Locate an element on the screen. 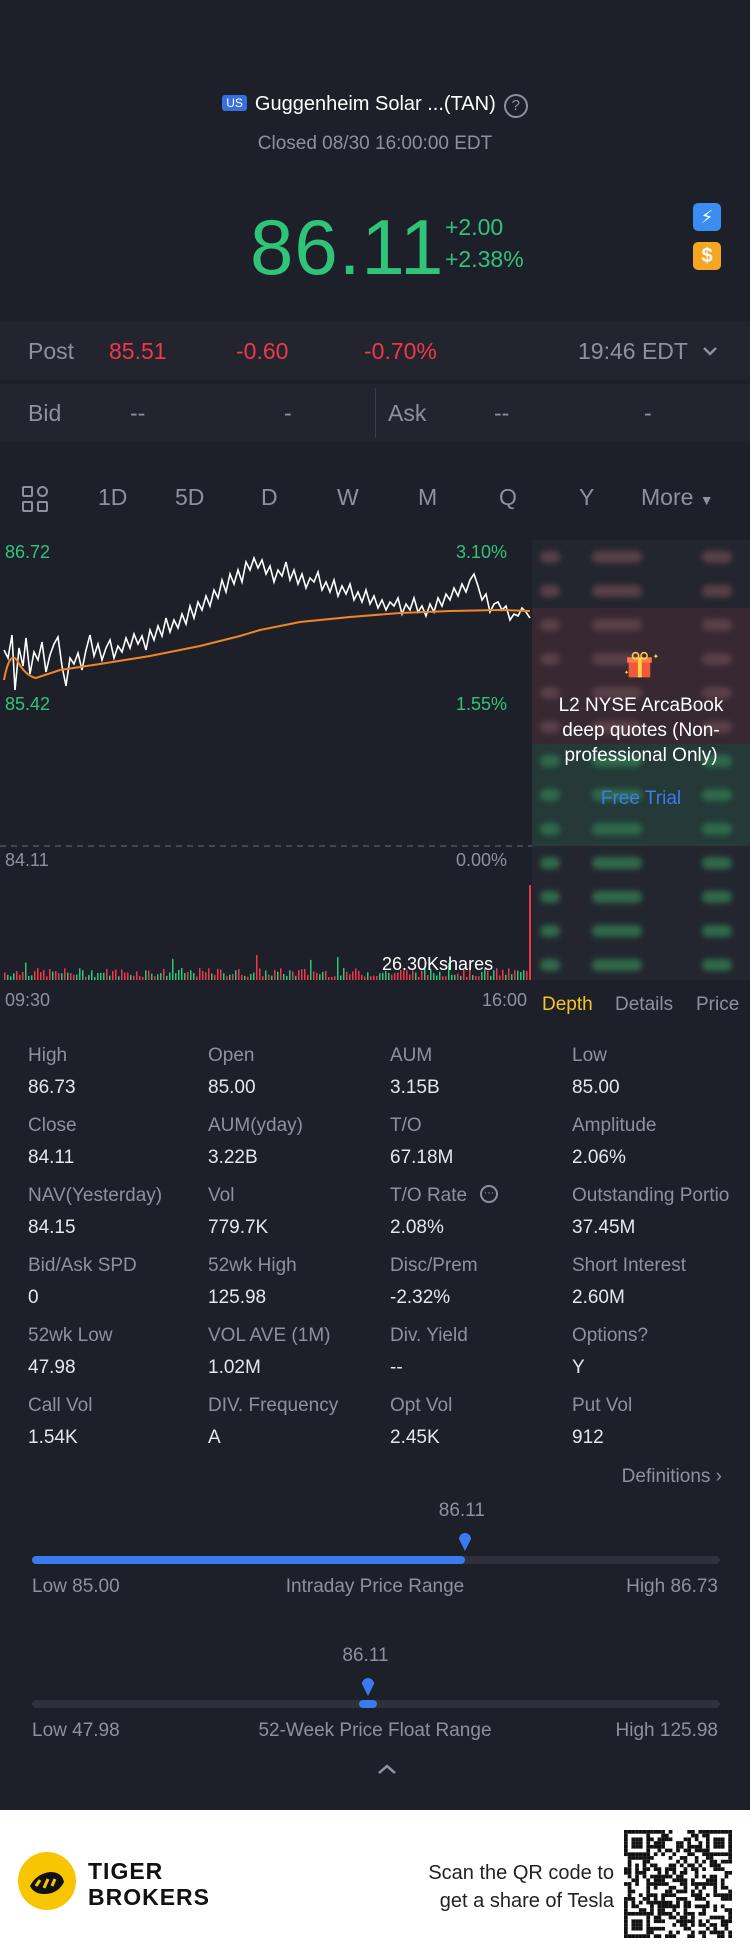  stat-value: 85.00 is located at coordinates (232, 1087).